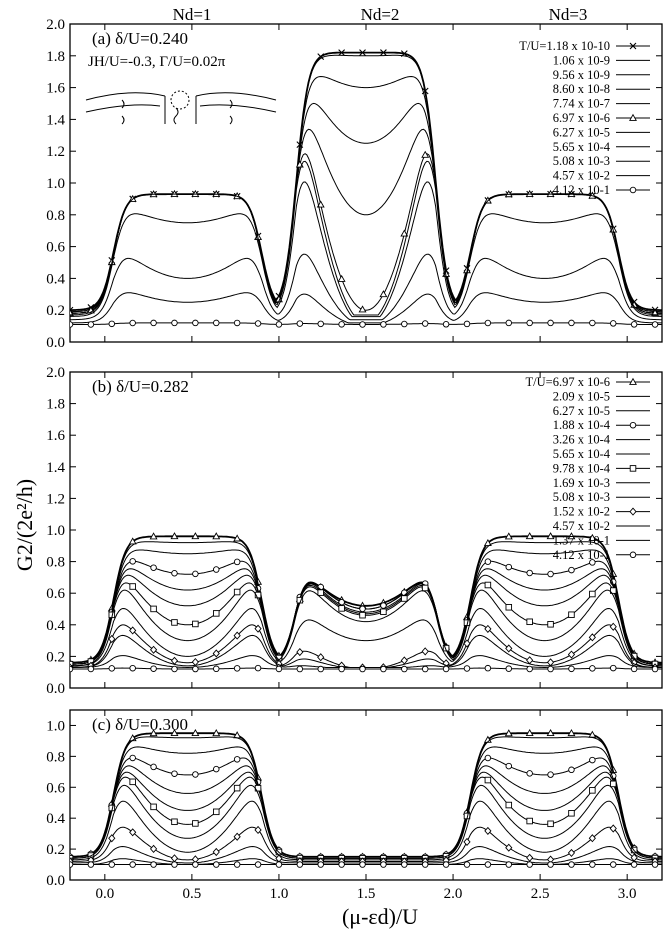 The width and height of the screenshot is (664, 934). What do you see at coordinates (581, 540) in the screenshot?
I see `legend-entry: 1.37 x 10-1` at bounding box center [581, 540].